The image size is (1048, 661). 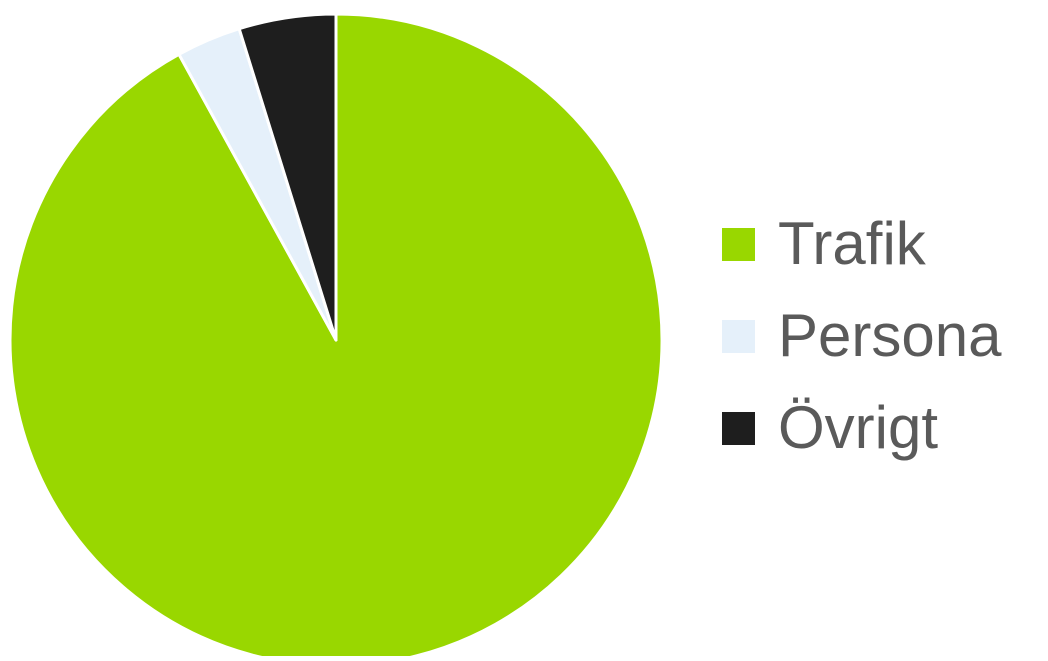 I want to click on legend-swatch-personal, so click(x=738, y=336).